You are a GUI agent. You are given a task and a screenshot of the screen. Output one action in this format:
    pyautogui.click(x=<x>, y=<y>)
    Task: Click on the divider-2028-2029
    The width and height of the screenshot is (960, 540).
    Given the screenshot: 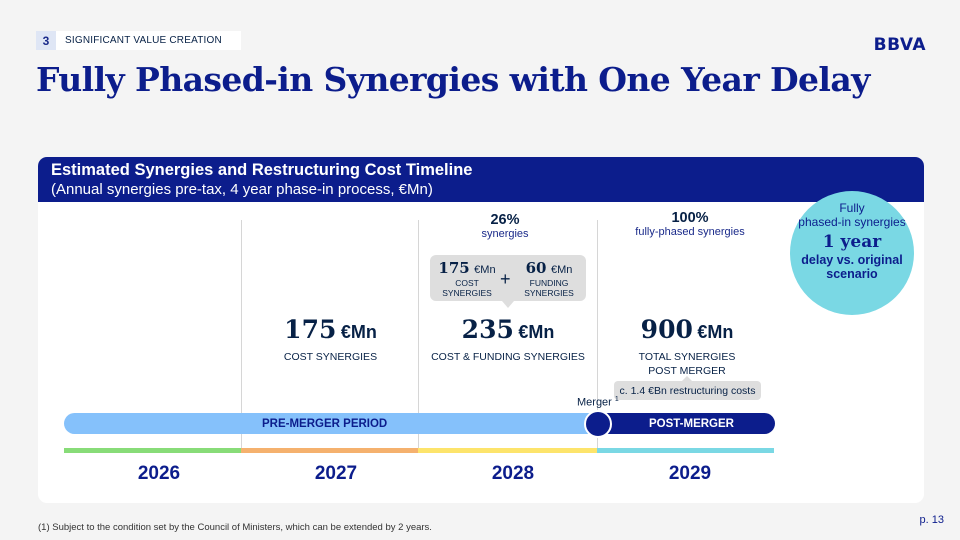 What is the action you would take?
    pyautogui.click(x=597, y=335)
    